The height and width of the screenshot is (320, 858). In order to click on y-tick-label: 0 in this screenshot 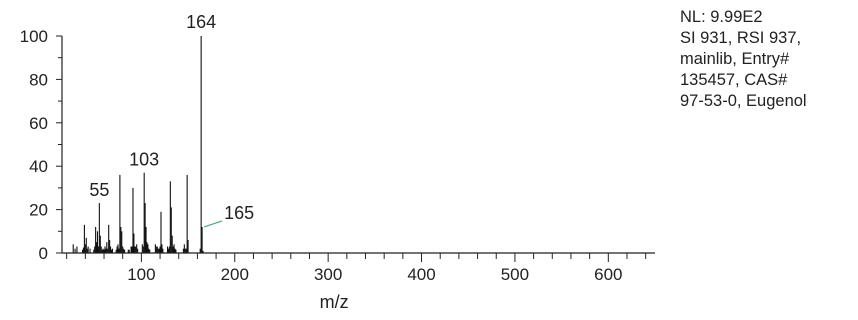, I will do `click(43, 253)`.